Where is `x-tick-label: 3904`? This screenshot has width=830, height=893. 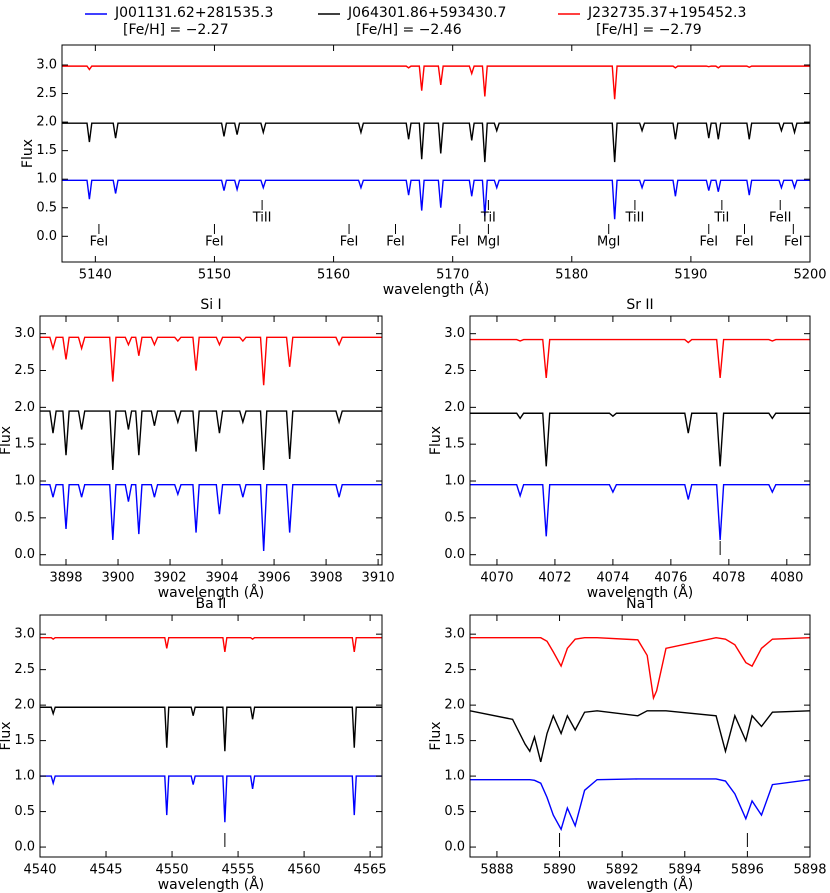 x-tick-label: 3904 is located at coordinates (222, 578).